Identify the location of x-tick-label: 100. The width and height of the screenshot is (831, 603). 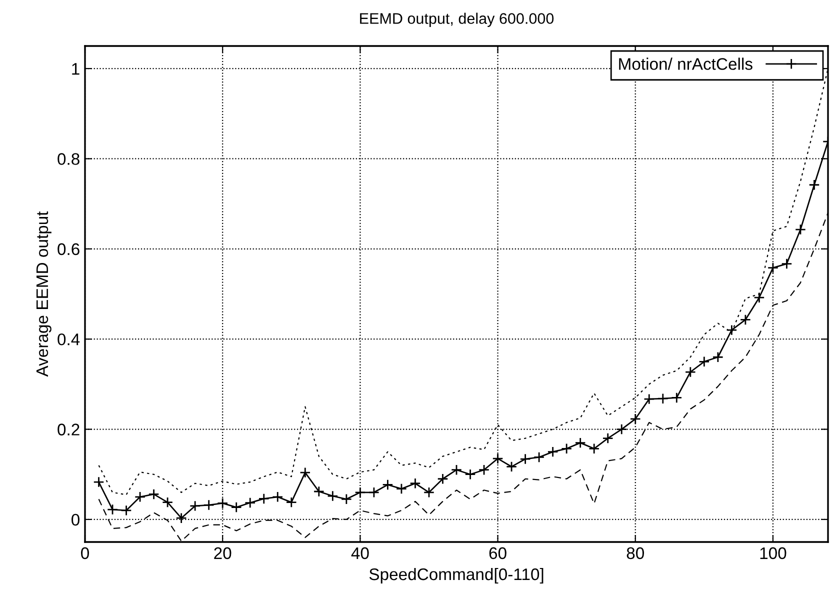
(773, 553).